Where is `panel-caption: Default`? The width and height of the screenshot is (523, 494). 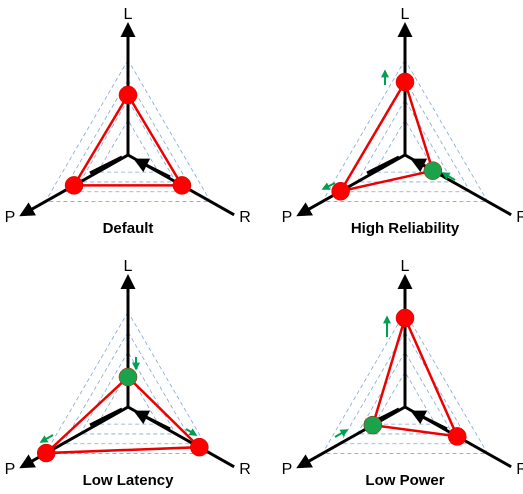
panel-caption: Default is located at coordinates (128, 228).